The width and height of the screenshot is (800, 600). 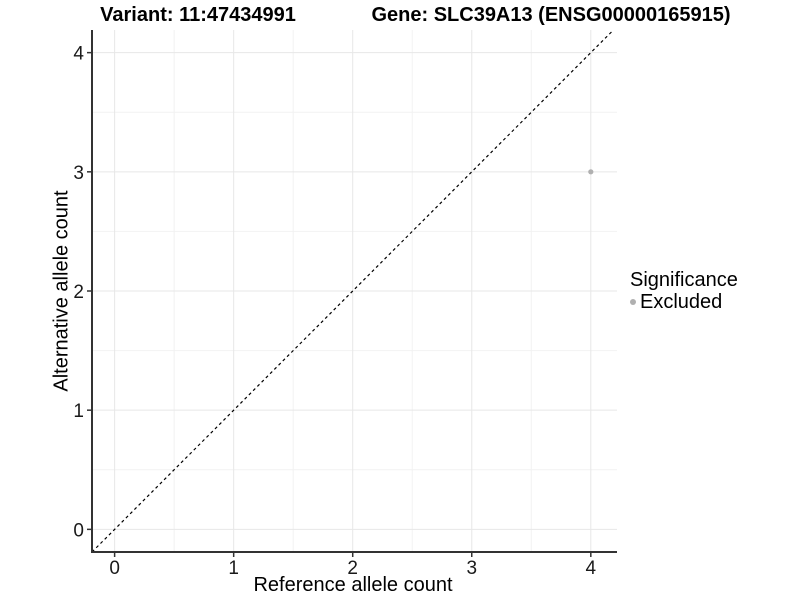 I want to click on legend-title: Significance, so click(x=684, y=280).